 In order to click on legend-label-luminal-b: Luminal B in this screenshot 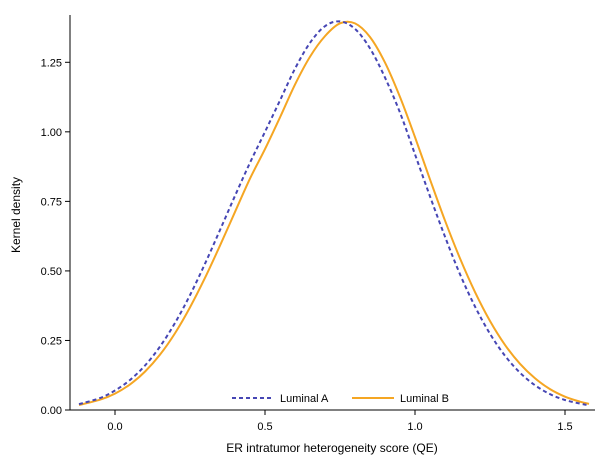, I will do `click(424, 399)`.